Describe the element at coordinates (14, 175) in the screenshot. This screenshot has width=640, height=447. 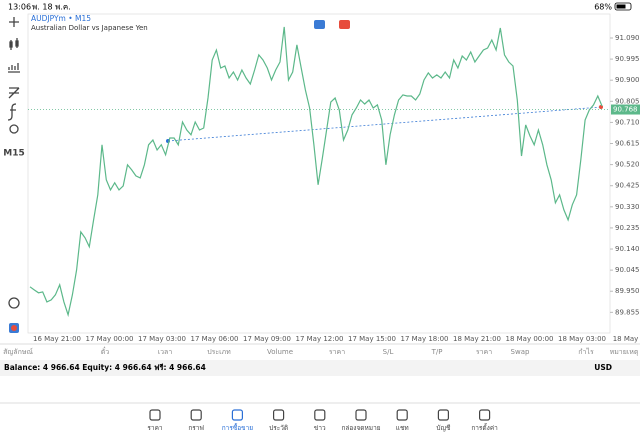
I see `left-toolbar: M15` at that location.